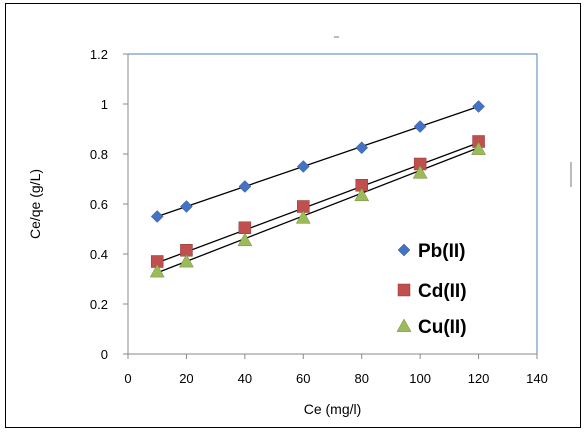 This screenshot has height=434, width=588. I want to click on trendline-diamond, so click(318, 161).